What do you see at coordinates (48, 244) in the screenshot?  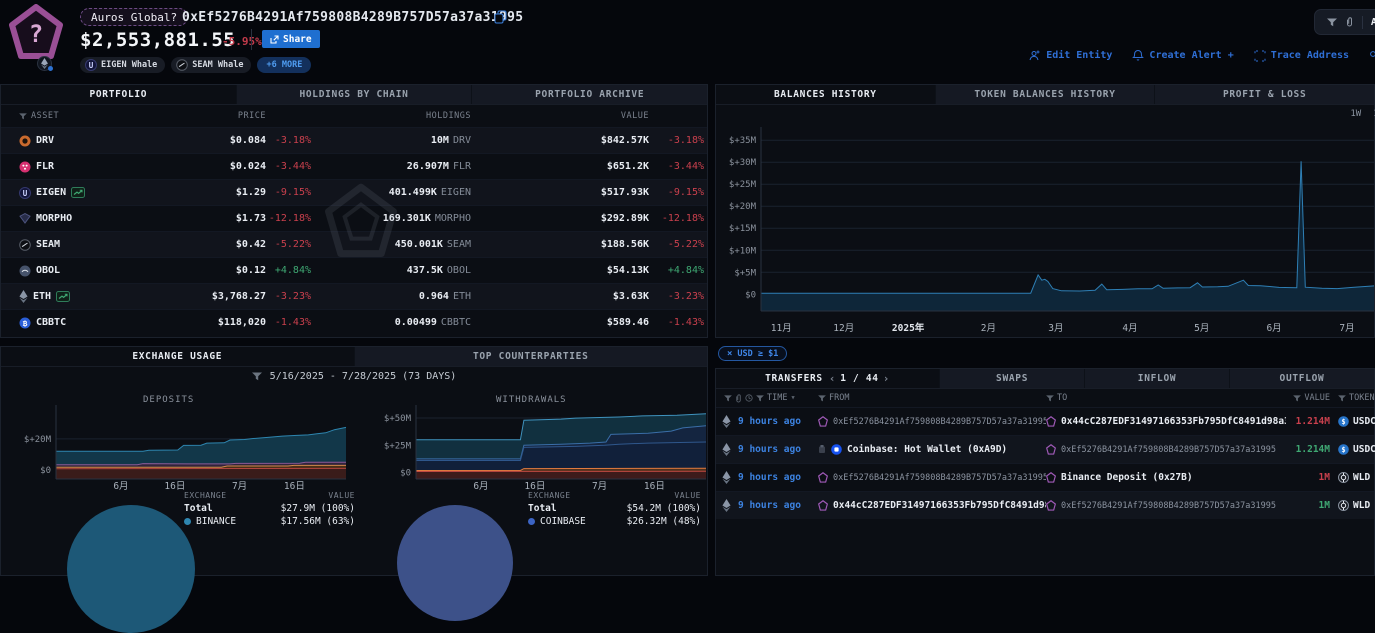 I see `asset-name: SEAM` at bounding box center [48, 244].